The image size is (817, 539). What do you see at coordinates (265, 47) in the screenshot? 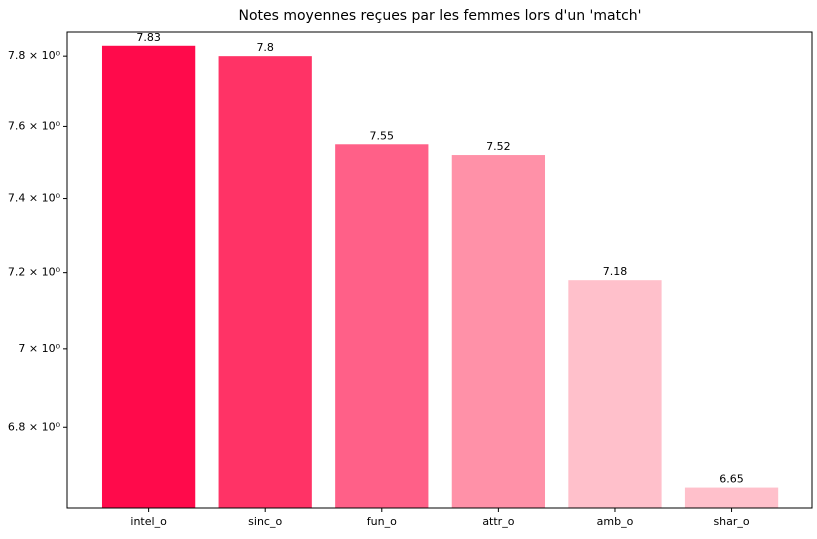
I see `data-label: 7.8` at bounding box center [265, 47].